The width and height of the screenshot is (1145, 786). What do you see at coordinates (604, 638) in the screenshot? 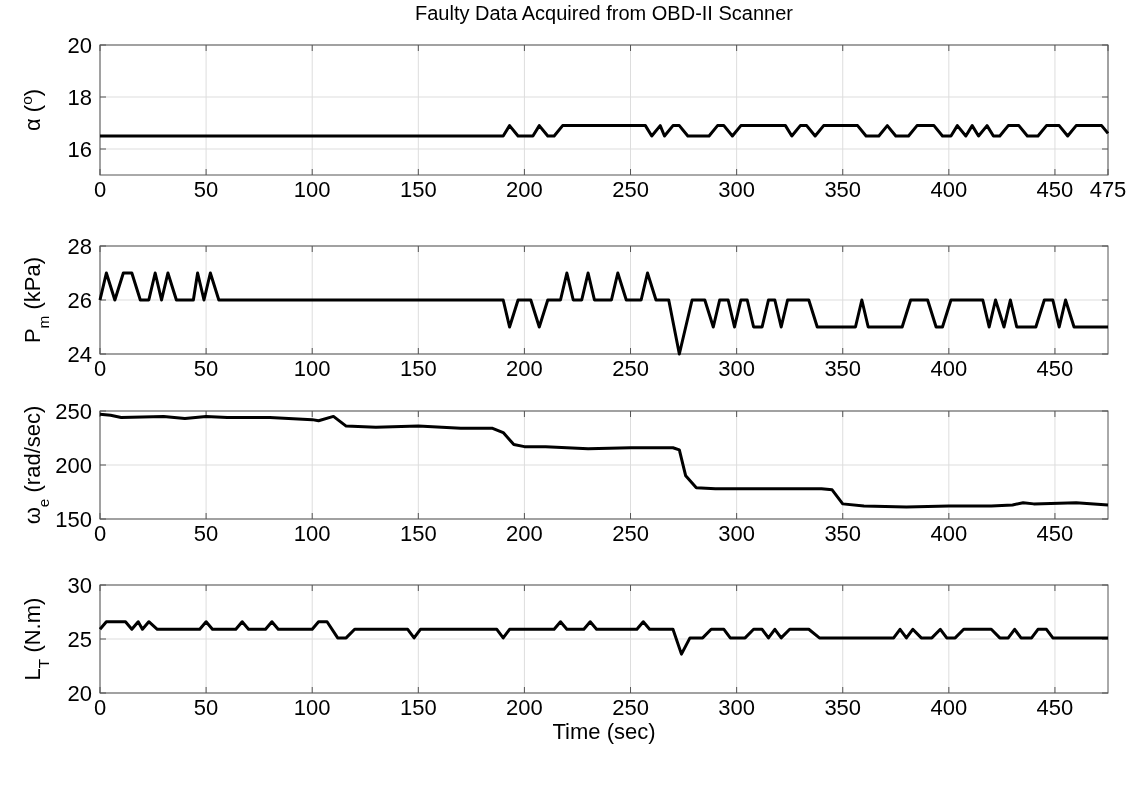
I see `line-series` at bounding box center [604, 638].